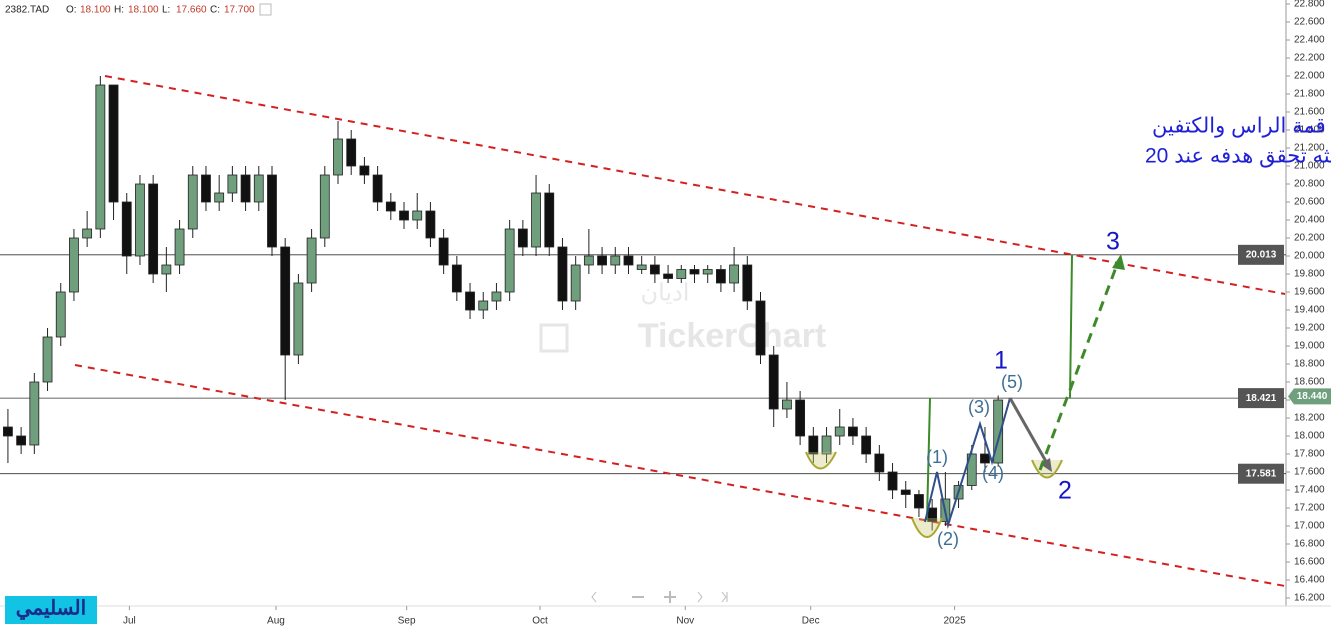 The height and width of the screenshot is (632, 1331). Describe the element at coordinates (129, 621) in the screenshot. I see `x-tick-label: Jul` at that location.